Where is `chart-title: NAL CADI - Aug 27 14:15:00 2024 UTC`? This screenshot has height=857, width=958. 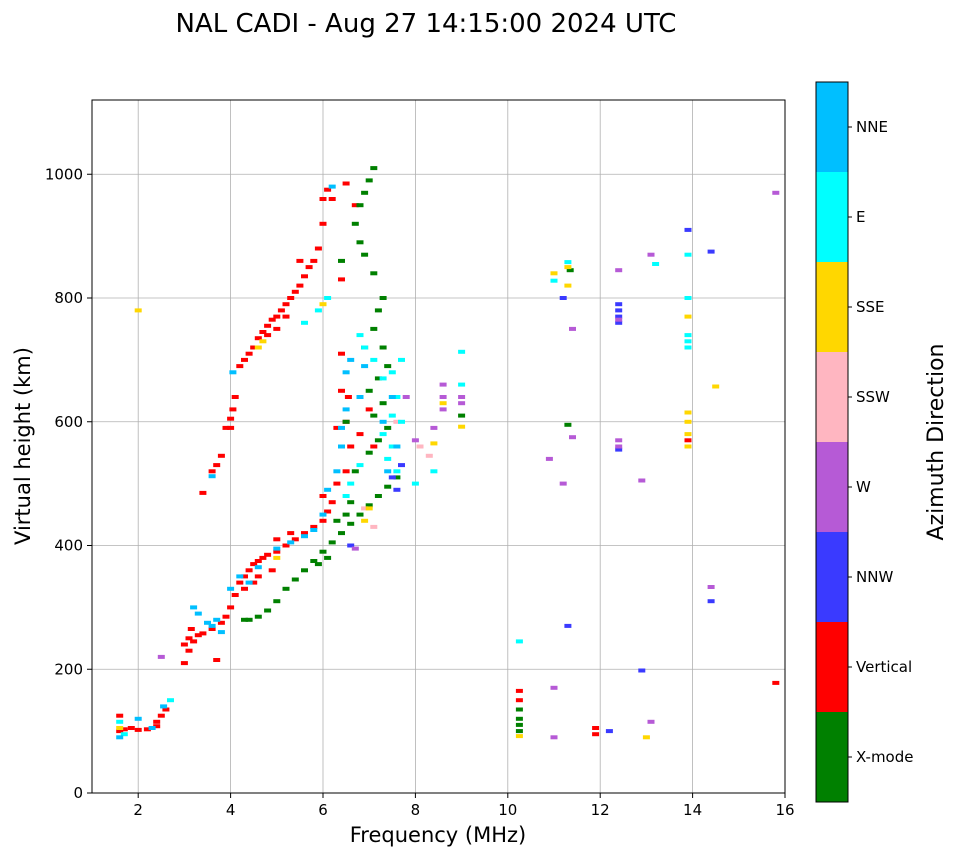
chart-title: NAL CADI - Aug 27 14:15:00 2024 UTC is located at coordinates (426, 24).